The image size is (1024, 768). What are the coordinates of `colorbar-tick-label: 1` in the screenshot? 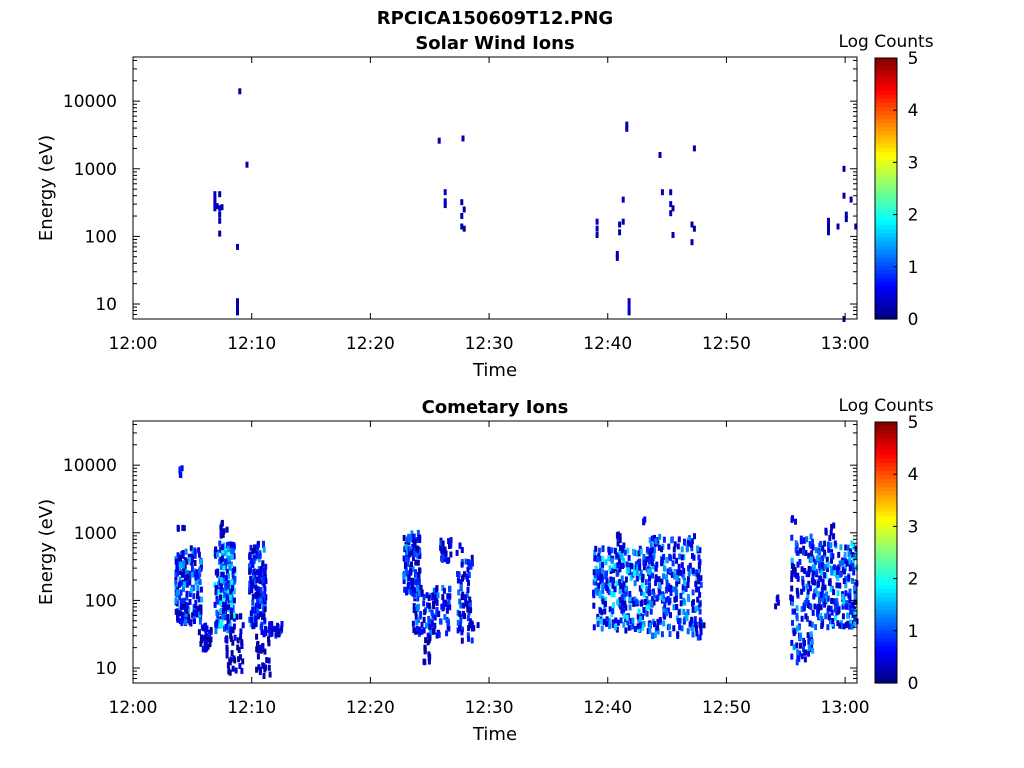 It's located at (913, 268).